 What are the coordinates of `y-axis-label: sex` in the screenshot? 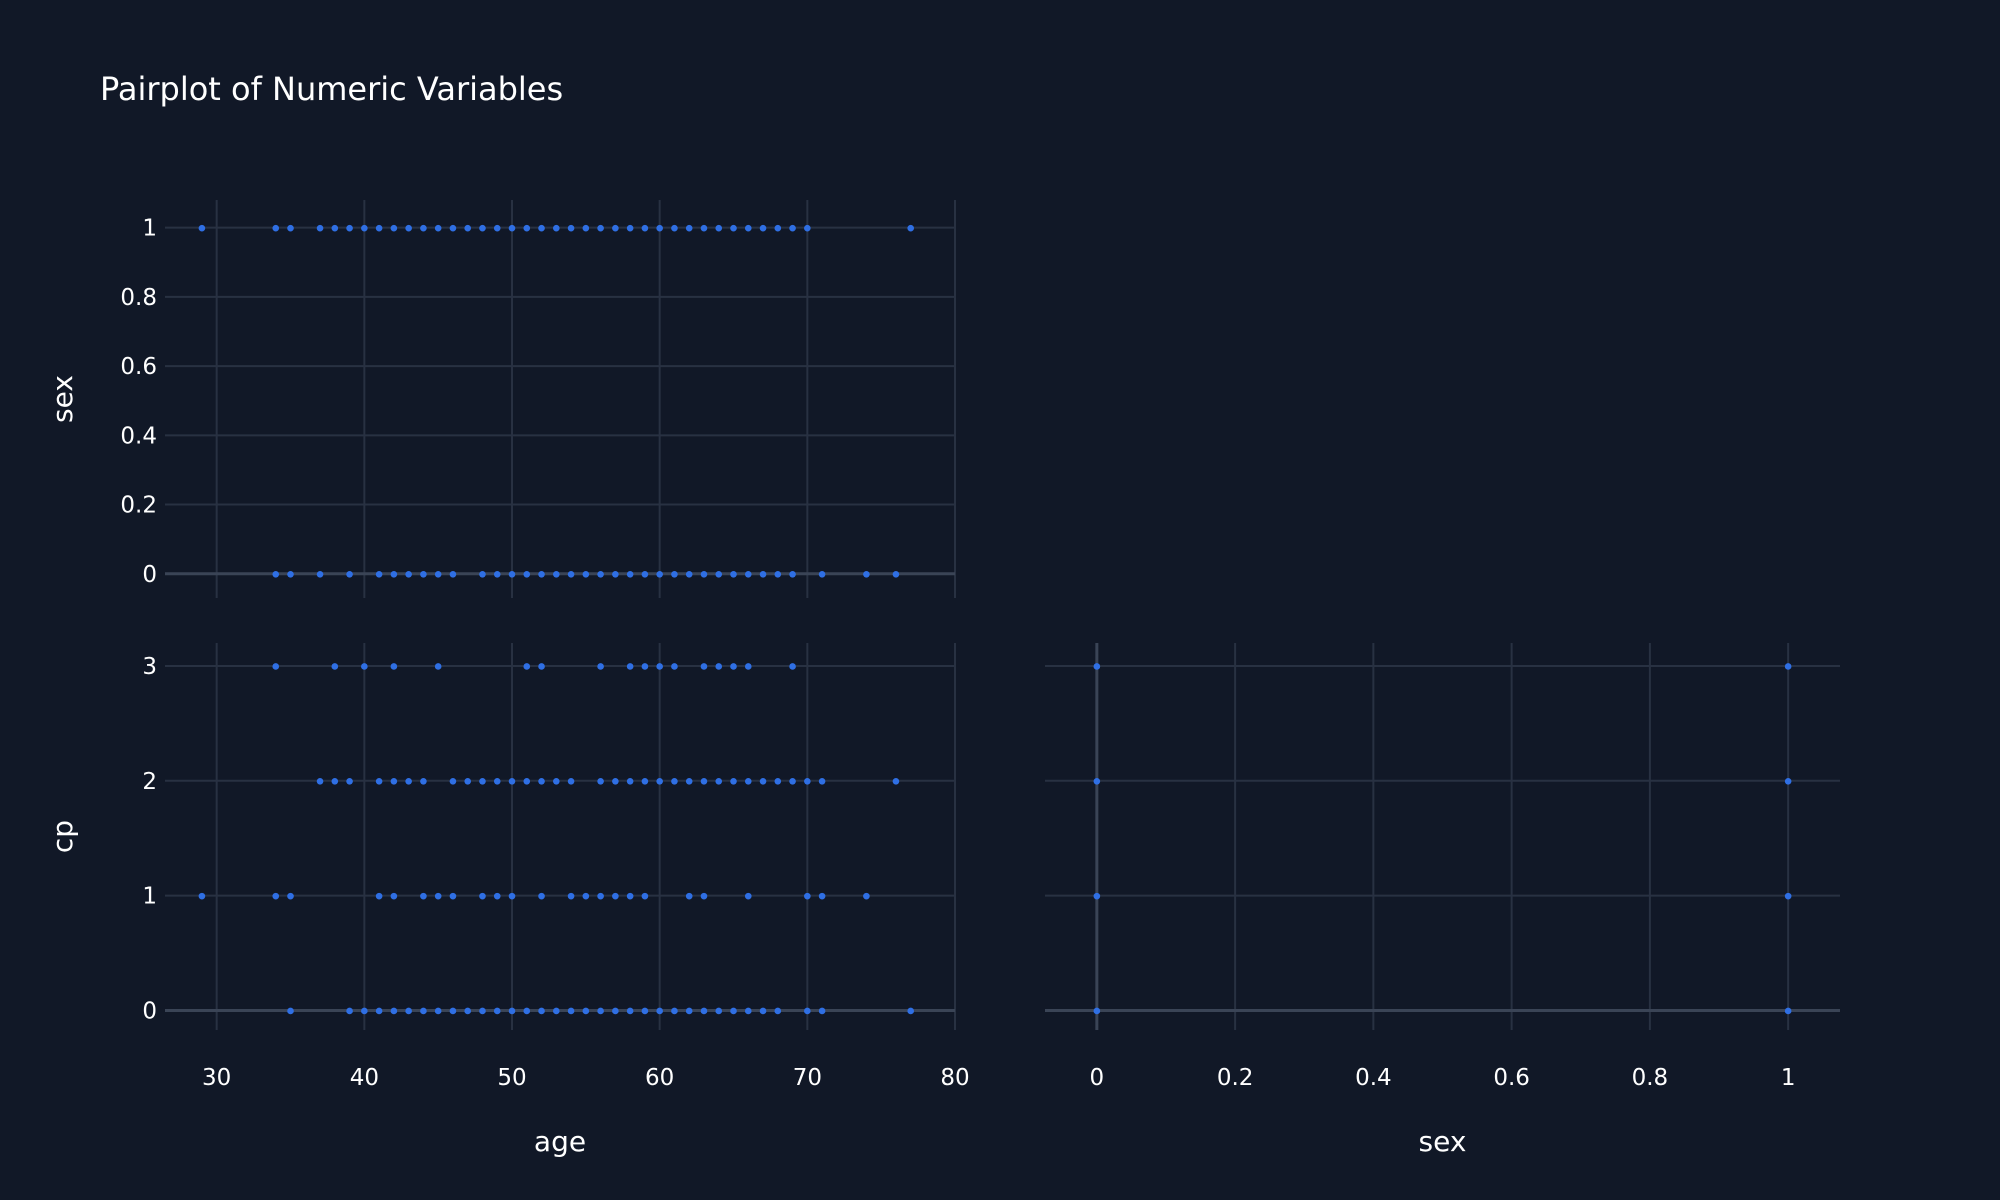 It's located at (62, 399).